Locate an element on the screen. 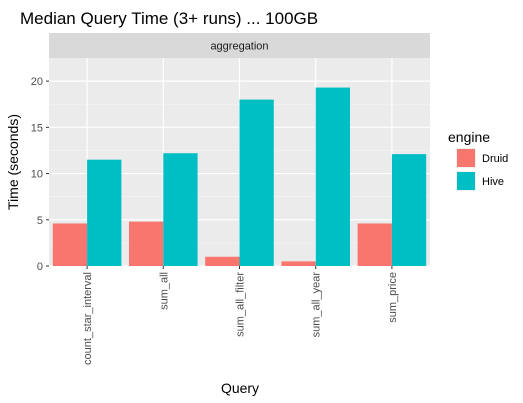 The height and width of the screenshot is (403, 523). legend-key-druid is located at coordinates (466, 158).